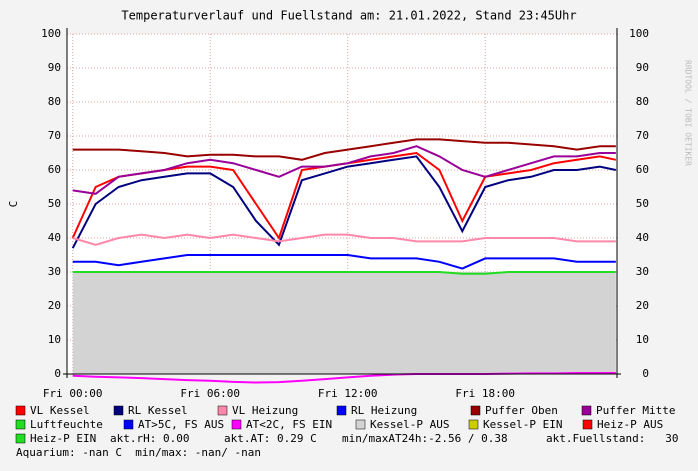 This screenshot has width=698, height=471. What do you see at coordinates (642, 271) in the screenshot?
I see `y2-tick-label: 30` at bounding box center [642, 271].